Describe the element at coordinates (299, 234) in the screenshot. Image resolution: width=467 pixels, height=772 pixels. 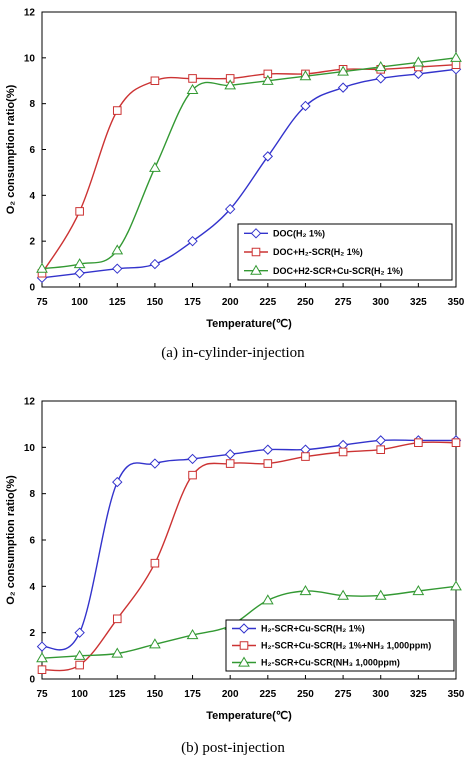
I see `legend-label-0: DOC(H₂ 1%)` at that location.